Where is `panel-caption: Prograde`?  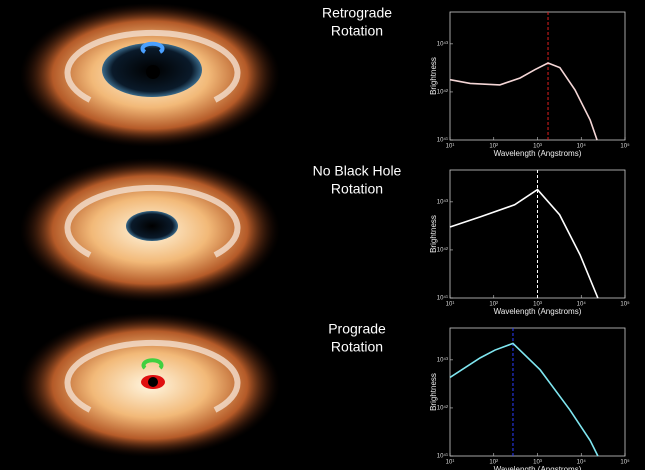
panel-caption: Prograde is located at coordinates (357, 329).